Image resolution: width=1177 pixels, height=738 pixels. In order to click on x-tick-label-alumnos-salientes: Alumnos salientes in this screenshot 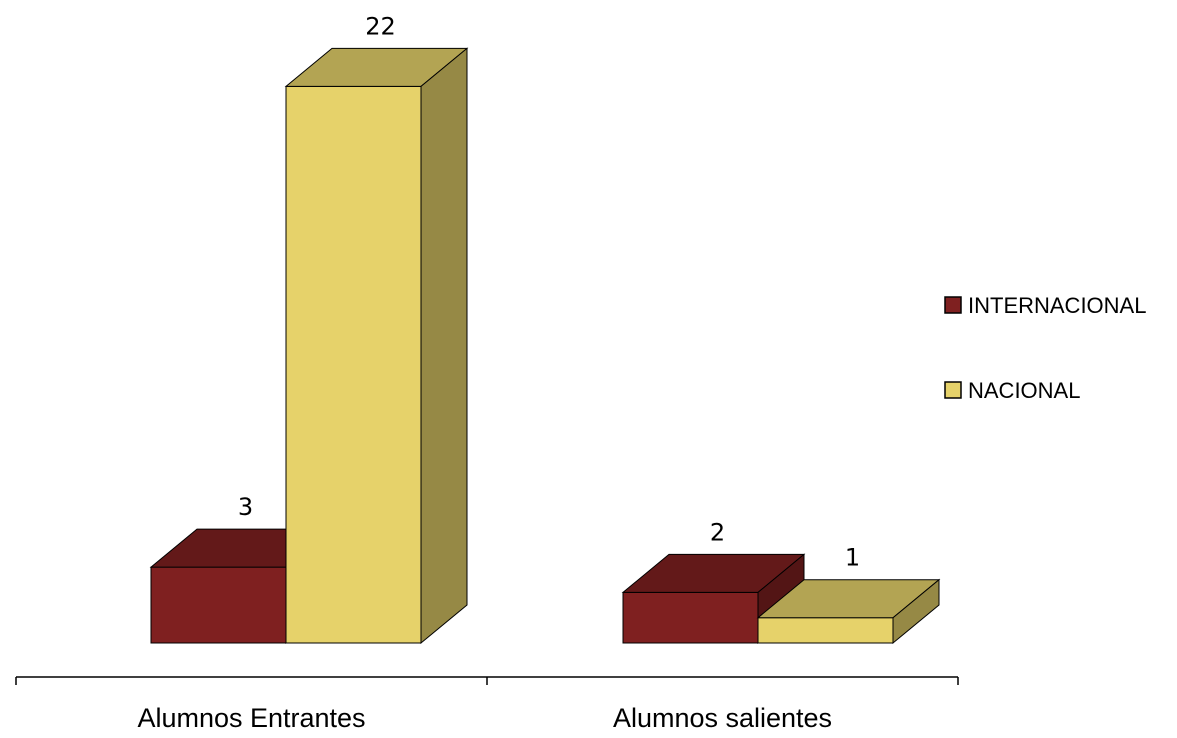, I will do `click(722, 718)`.